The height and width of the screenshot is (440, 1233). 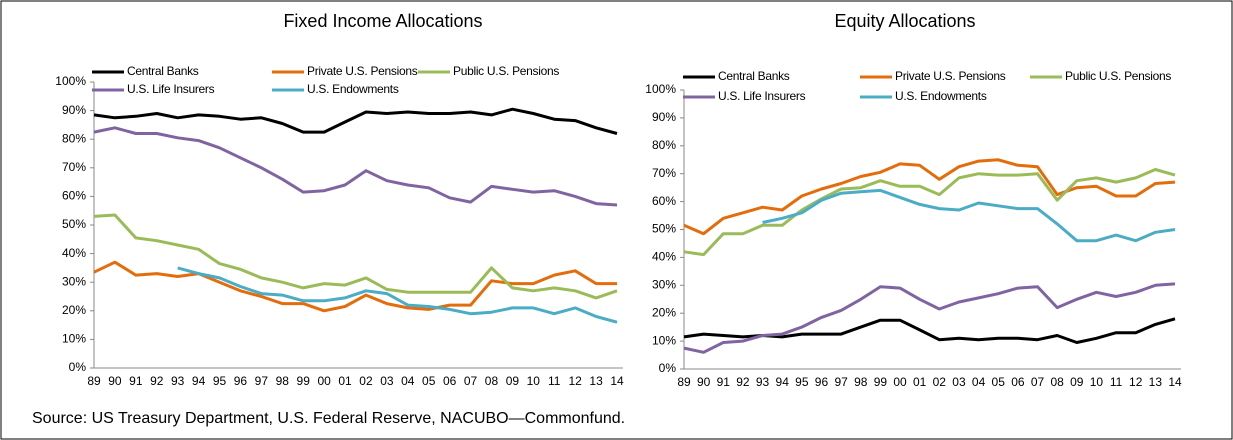 What do you see at coordinates (904, 21) in the screenshot?
I see `chart-title: Equity Allocations` at bounding box center [904, 21].